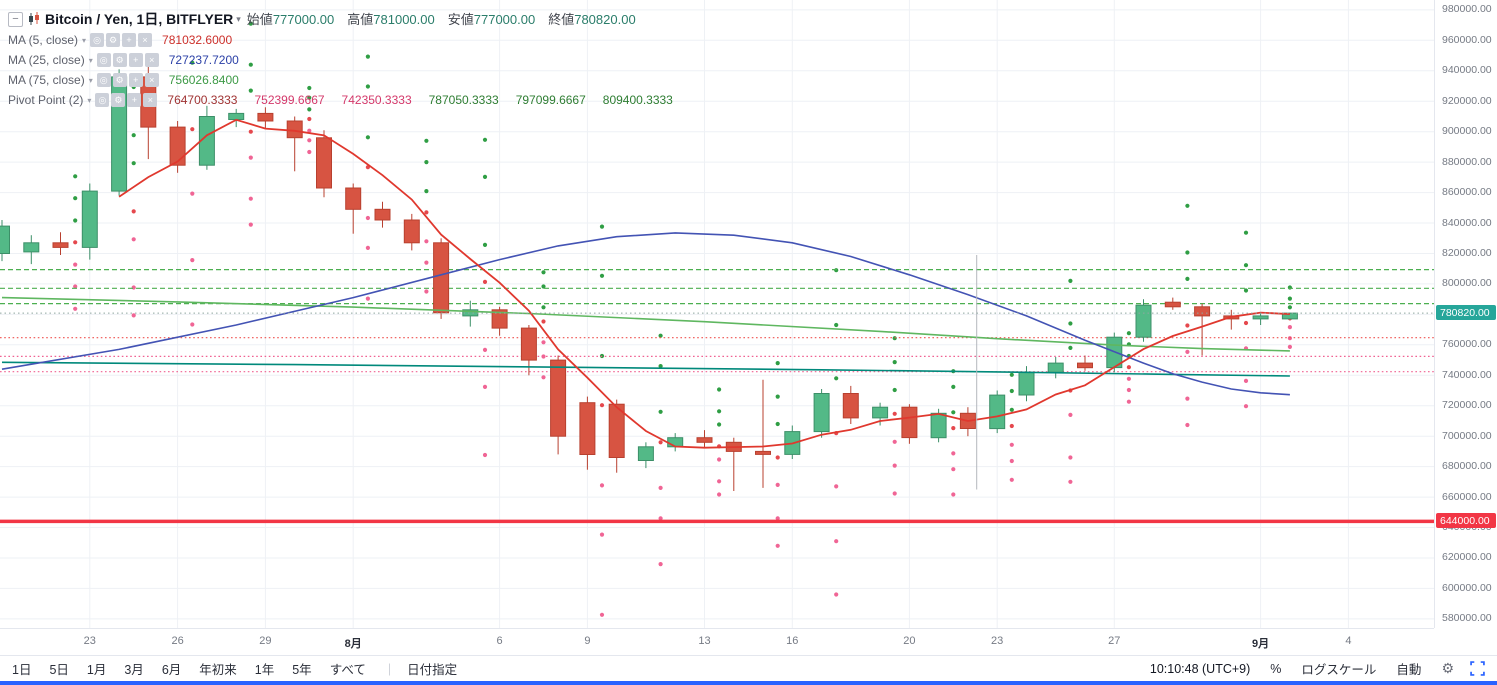  Describe the element at coordinates (264, 670) in the screenshot. I see `range-button-6: 1年` at that location.